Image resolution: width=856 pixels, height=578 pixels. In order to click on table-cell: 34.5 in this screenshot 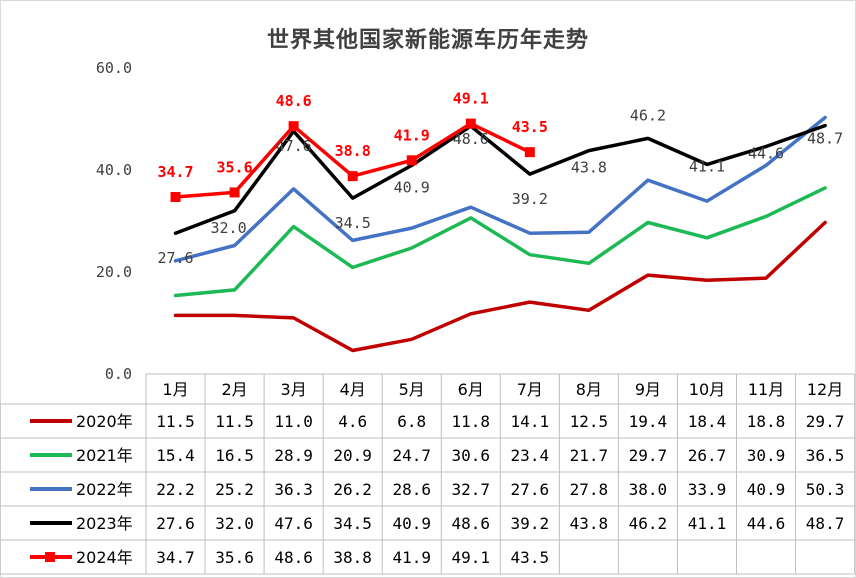, I will do `click(352, 523)`.